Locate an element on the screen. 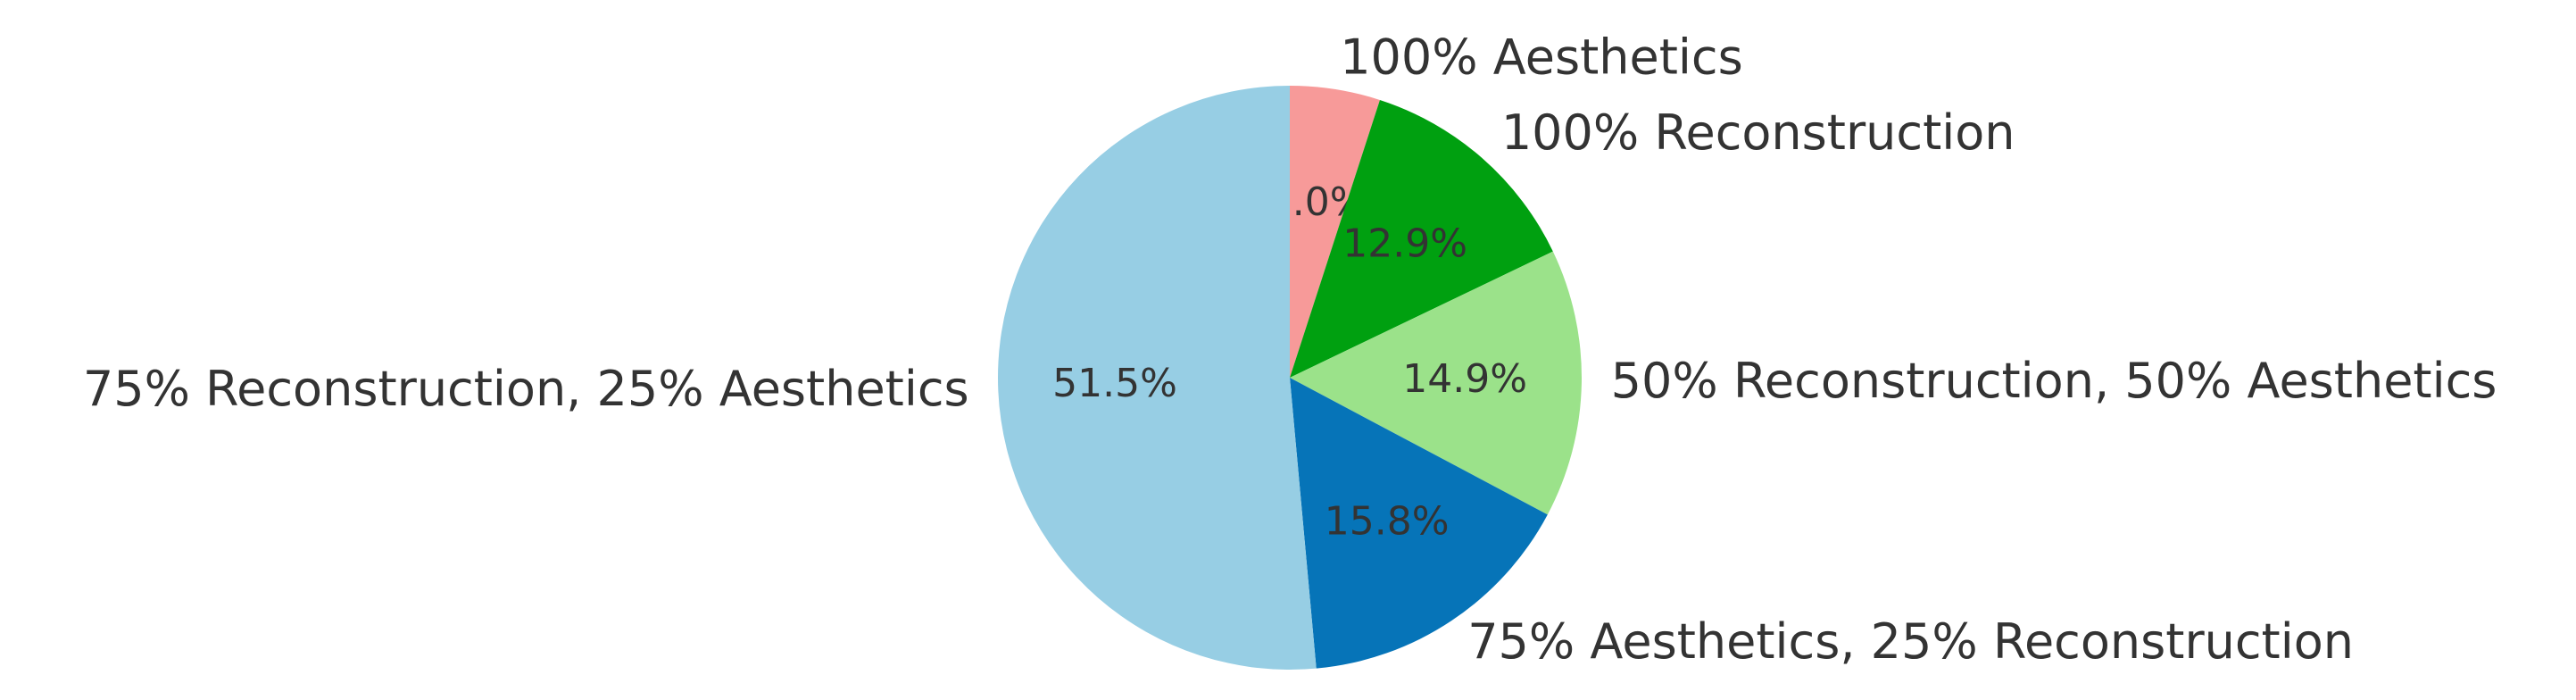 This screenshot has height=700, width=2576. percent-label: 15.8% is located at coordinates (1387, 521).